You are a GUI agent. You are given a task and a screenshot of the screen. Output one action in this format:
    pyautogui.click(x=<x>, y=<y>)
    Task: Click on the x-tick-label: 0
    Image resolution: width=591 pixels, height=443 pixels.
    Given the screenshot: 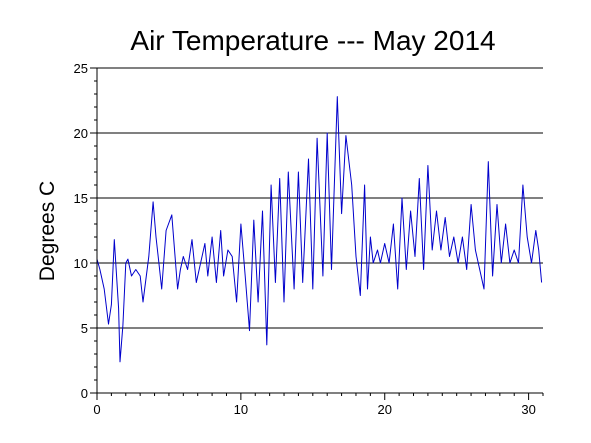 What is the action you would take?
    pyautogui.click(x=96, y=409)
    